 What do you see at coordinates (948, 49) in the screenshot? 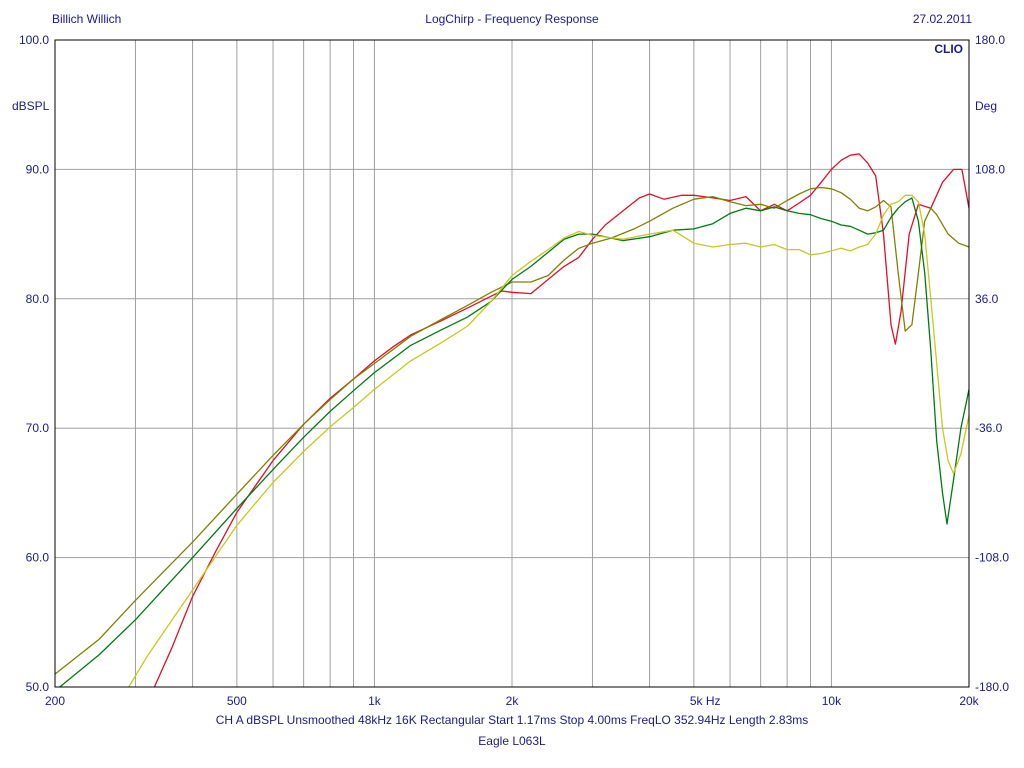
I see `clio-brand-label: CLIO` at bounding box center [948, 49].